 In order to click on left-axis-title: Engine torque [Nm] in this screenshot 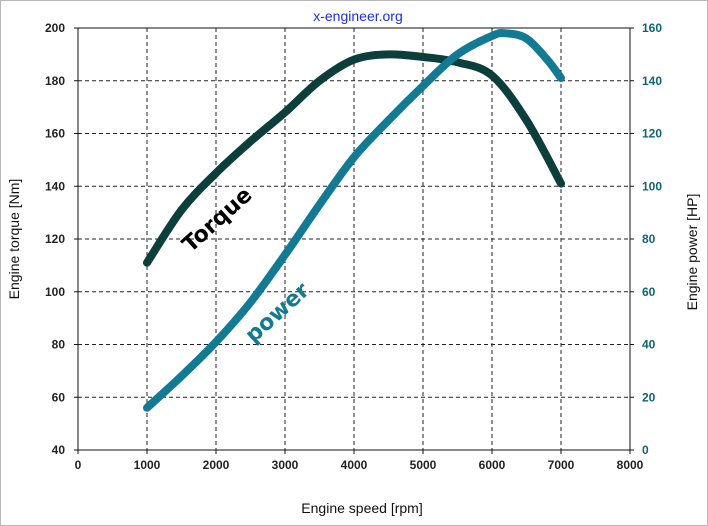, I will do `click(14, 239)`.